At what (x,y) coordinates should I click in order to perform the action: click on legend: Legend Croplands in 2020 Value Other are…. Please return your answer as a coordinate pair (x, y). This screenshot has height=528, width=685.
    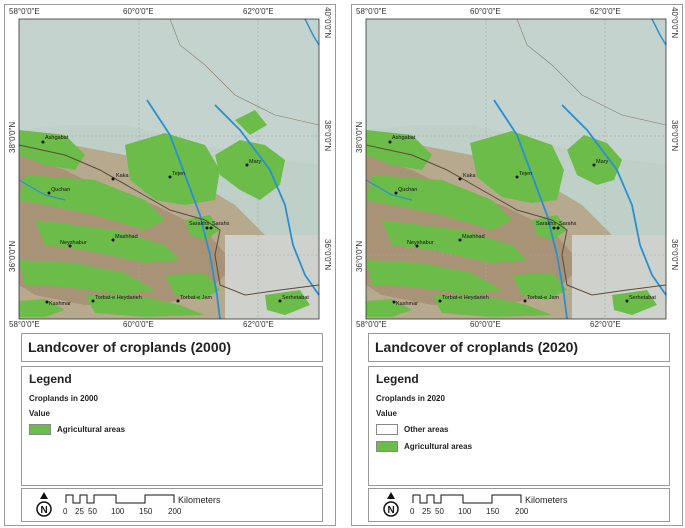
    Looking at the image, I should click on (519, 426).